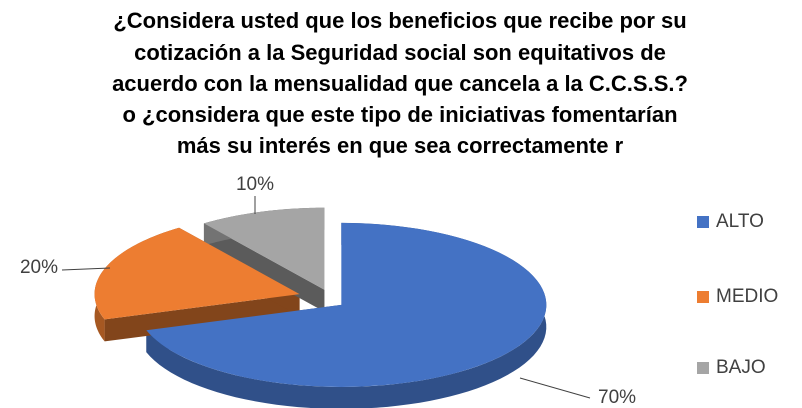  Describe the element at coordinates (747, 296) in the screenshot. I see `legend-label: MEDIO` at that location.